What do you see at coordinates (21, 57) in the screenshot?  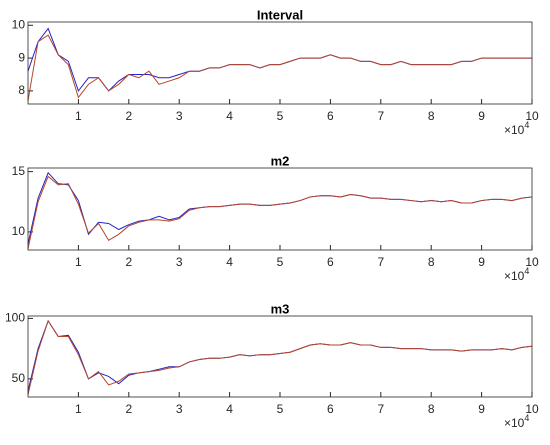 I see `y-tick-label: 9` at bounding box center [21, 57].